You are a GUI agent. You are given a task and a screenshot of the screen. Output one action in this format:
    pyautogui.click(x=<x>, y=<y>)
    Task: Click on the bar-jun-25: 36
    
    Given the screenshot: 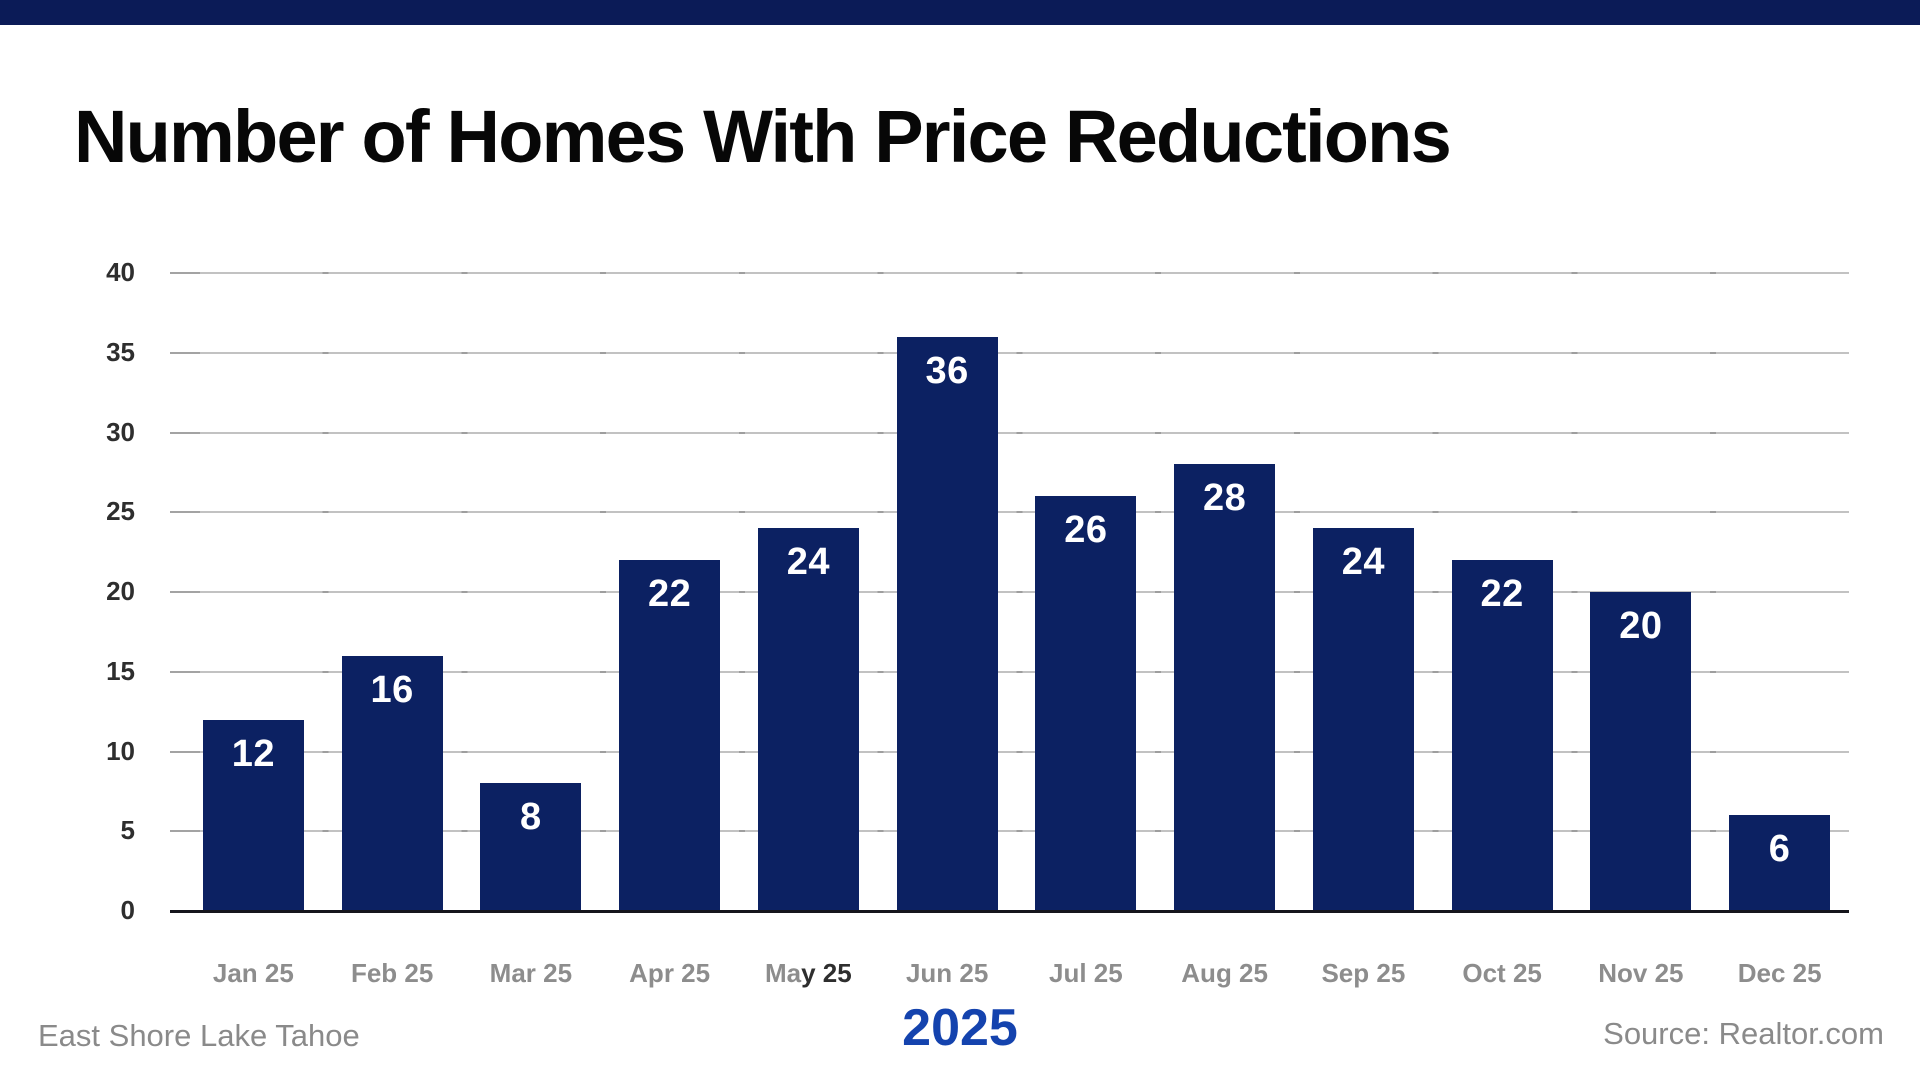 What is the action you would take?
    pyautogui.click(x=947, y=623)
    